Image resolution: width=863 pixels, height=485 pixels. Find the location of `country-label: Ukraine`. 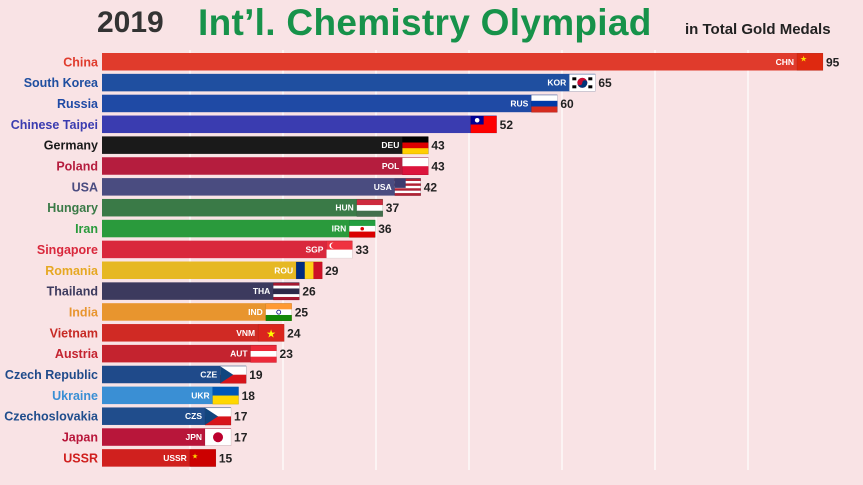

country-label: Ukraine is located at coordinates (75, 396).